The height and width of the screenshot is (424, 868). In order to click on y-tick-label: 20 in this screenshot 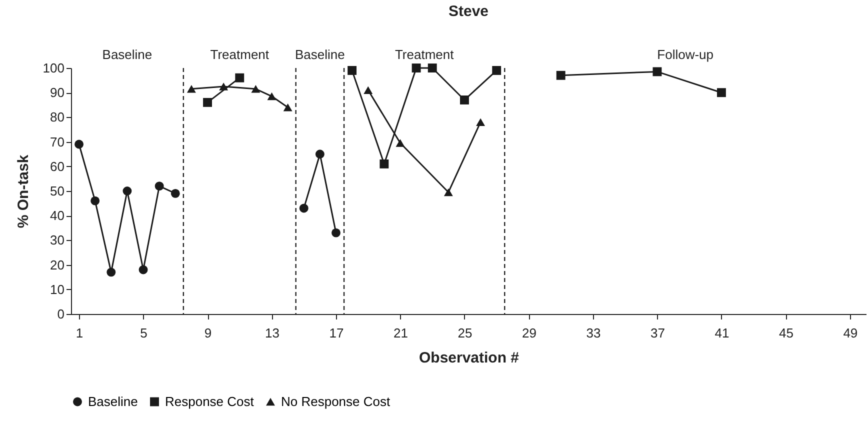, I will do `click(57, 264)`.